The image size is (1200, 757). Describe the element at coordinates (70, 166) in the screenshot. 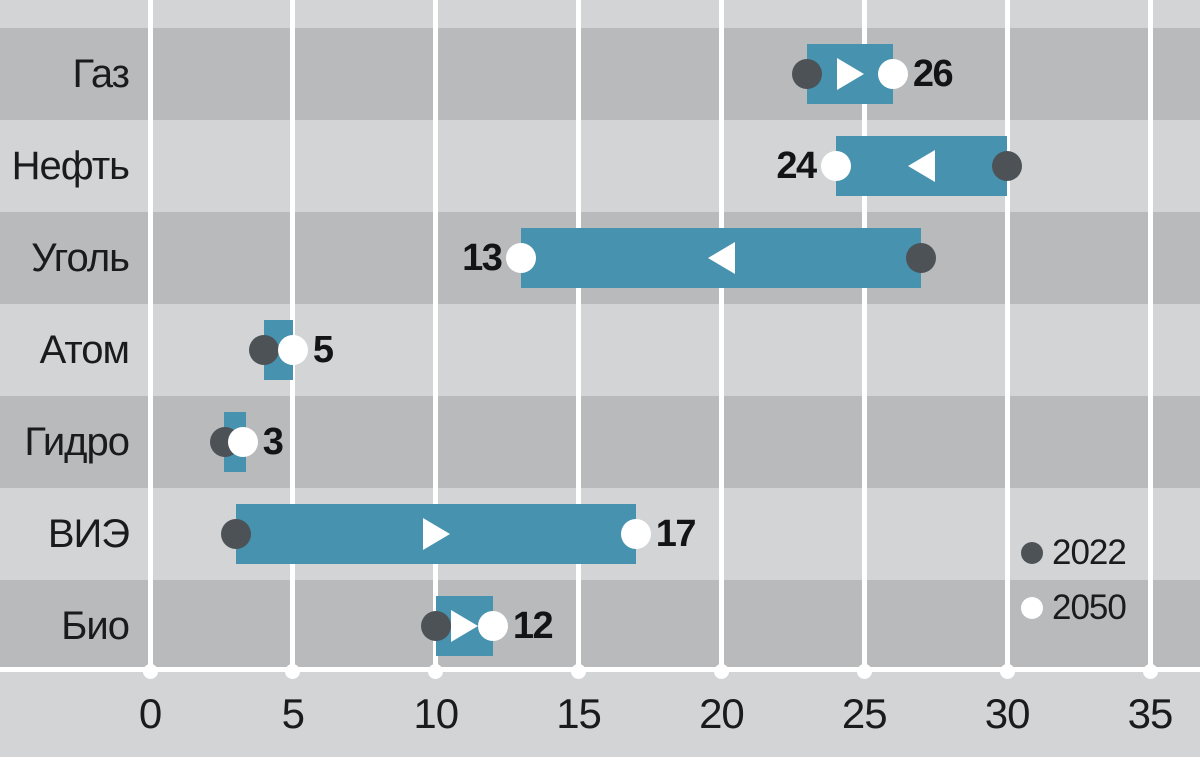

I see `category-label: Нефть` at that location.